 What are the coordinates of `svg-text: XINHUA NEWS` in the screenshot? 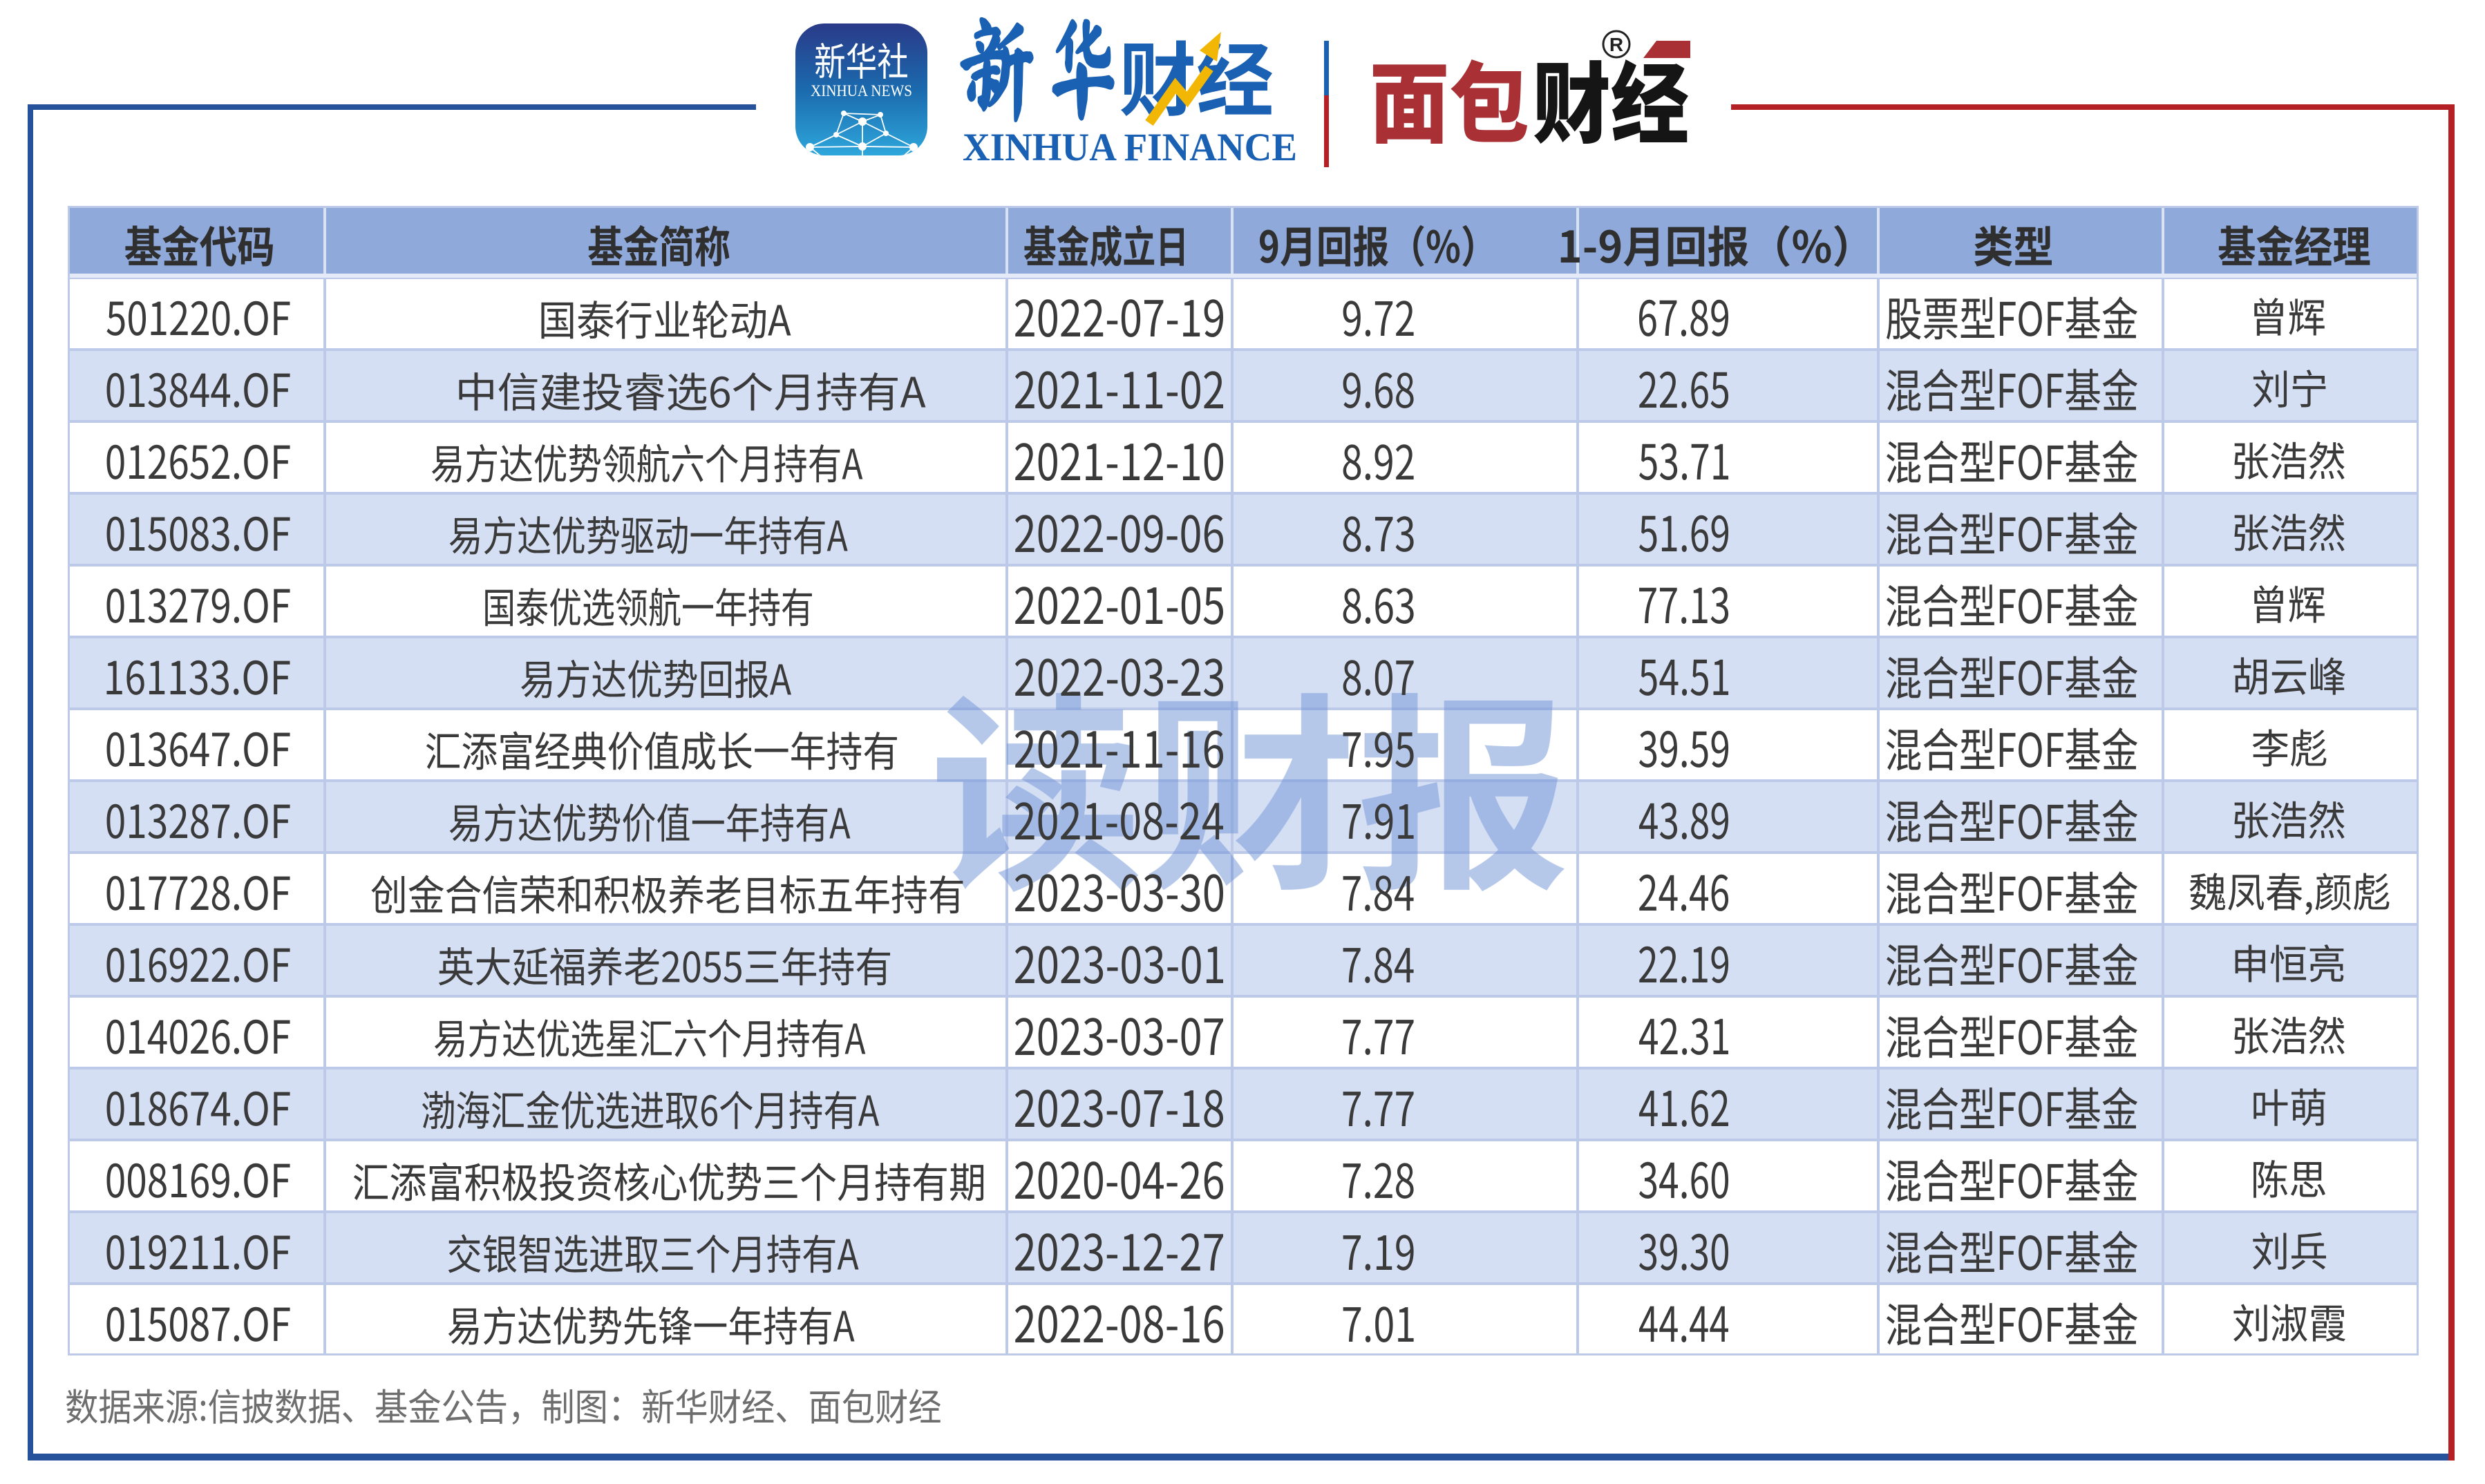 It's located at (861, 90).